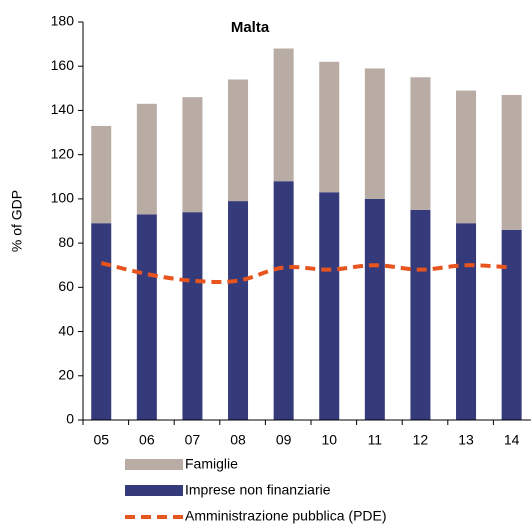 The image size is (531, 526). What do you see at coordinates (101, 440) in the screenshot?
I see `x-tick-label: 05` at bounding box center [101, 440].